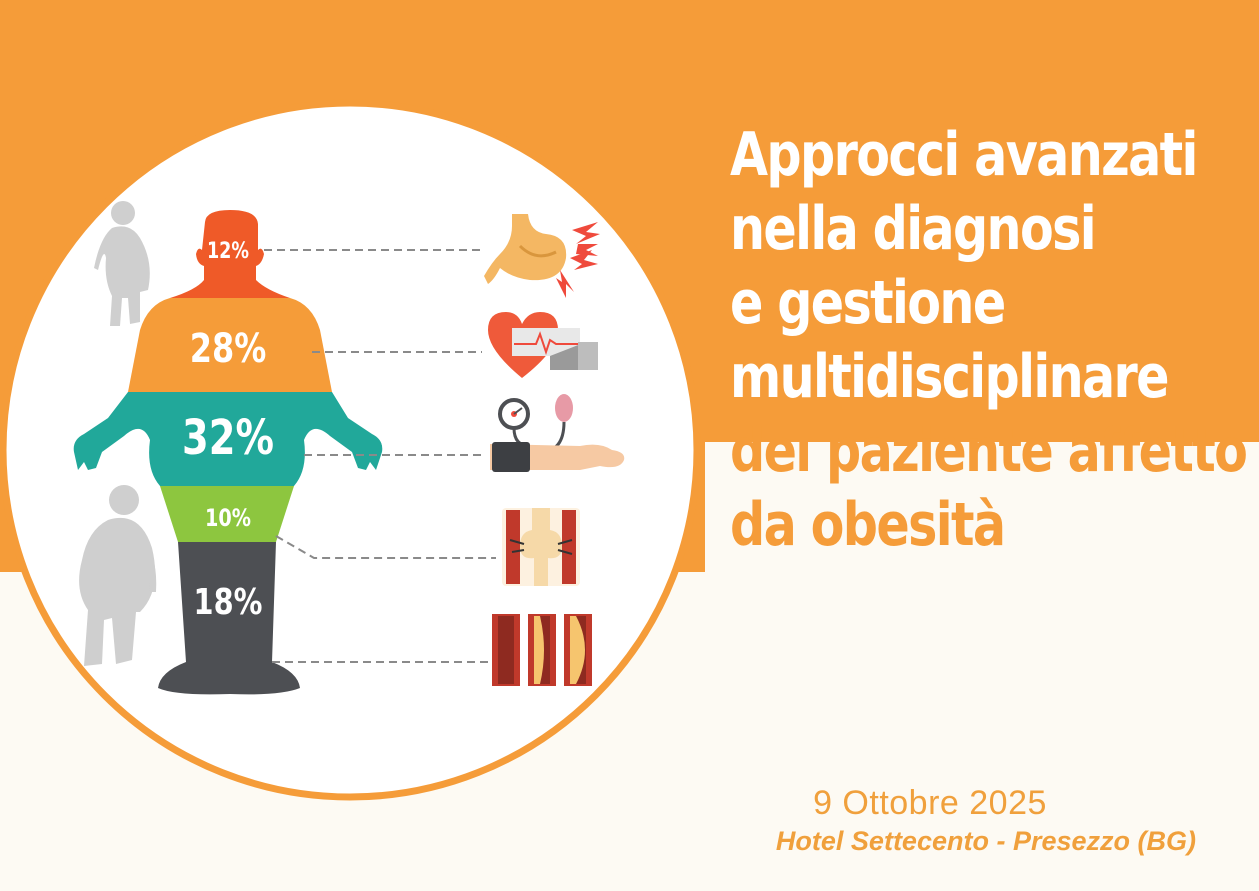  I want to click on segment-18-legs, so click(229, 618).